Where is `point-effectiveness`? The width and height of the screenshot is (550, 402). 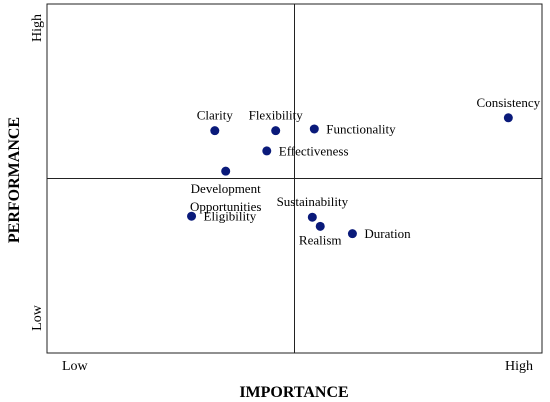
point-effectiveness is located at coordinates (267, 151).